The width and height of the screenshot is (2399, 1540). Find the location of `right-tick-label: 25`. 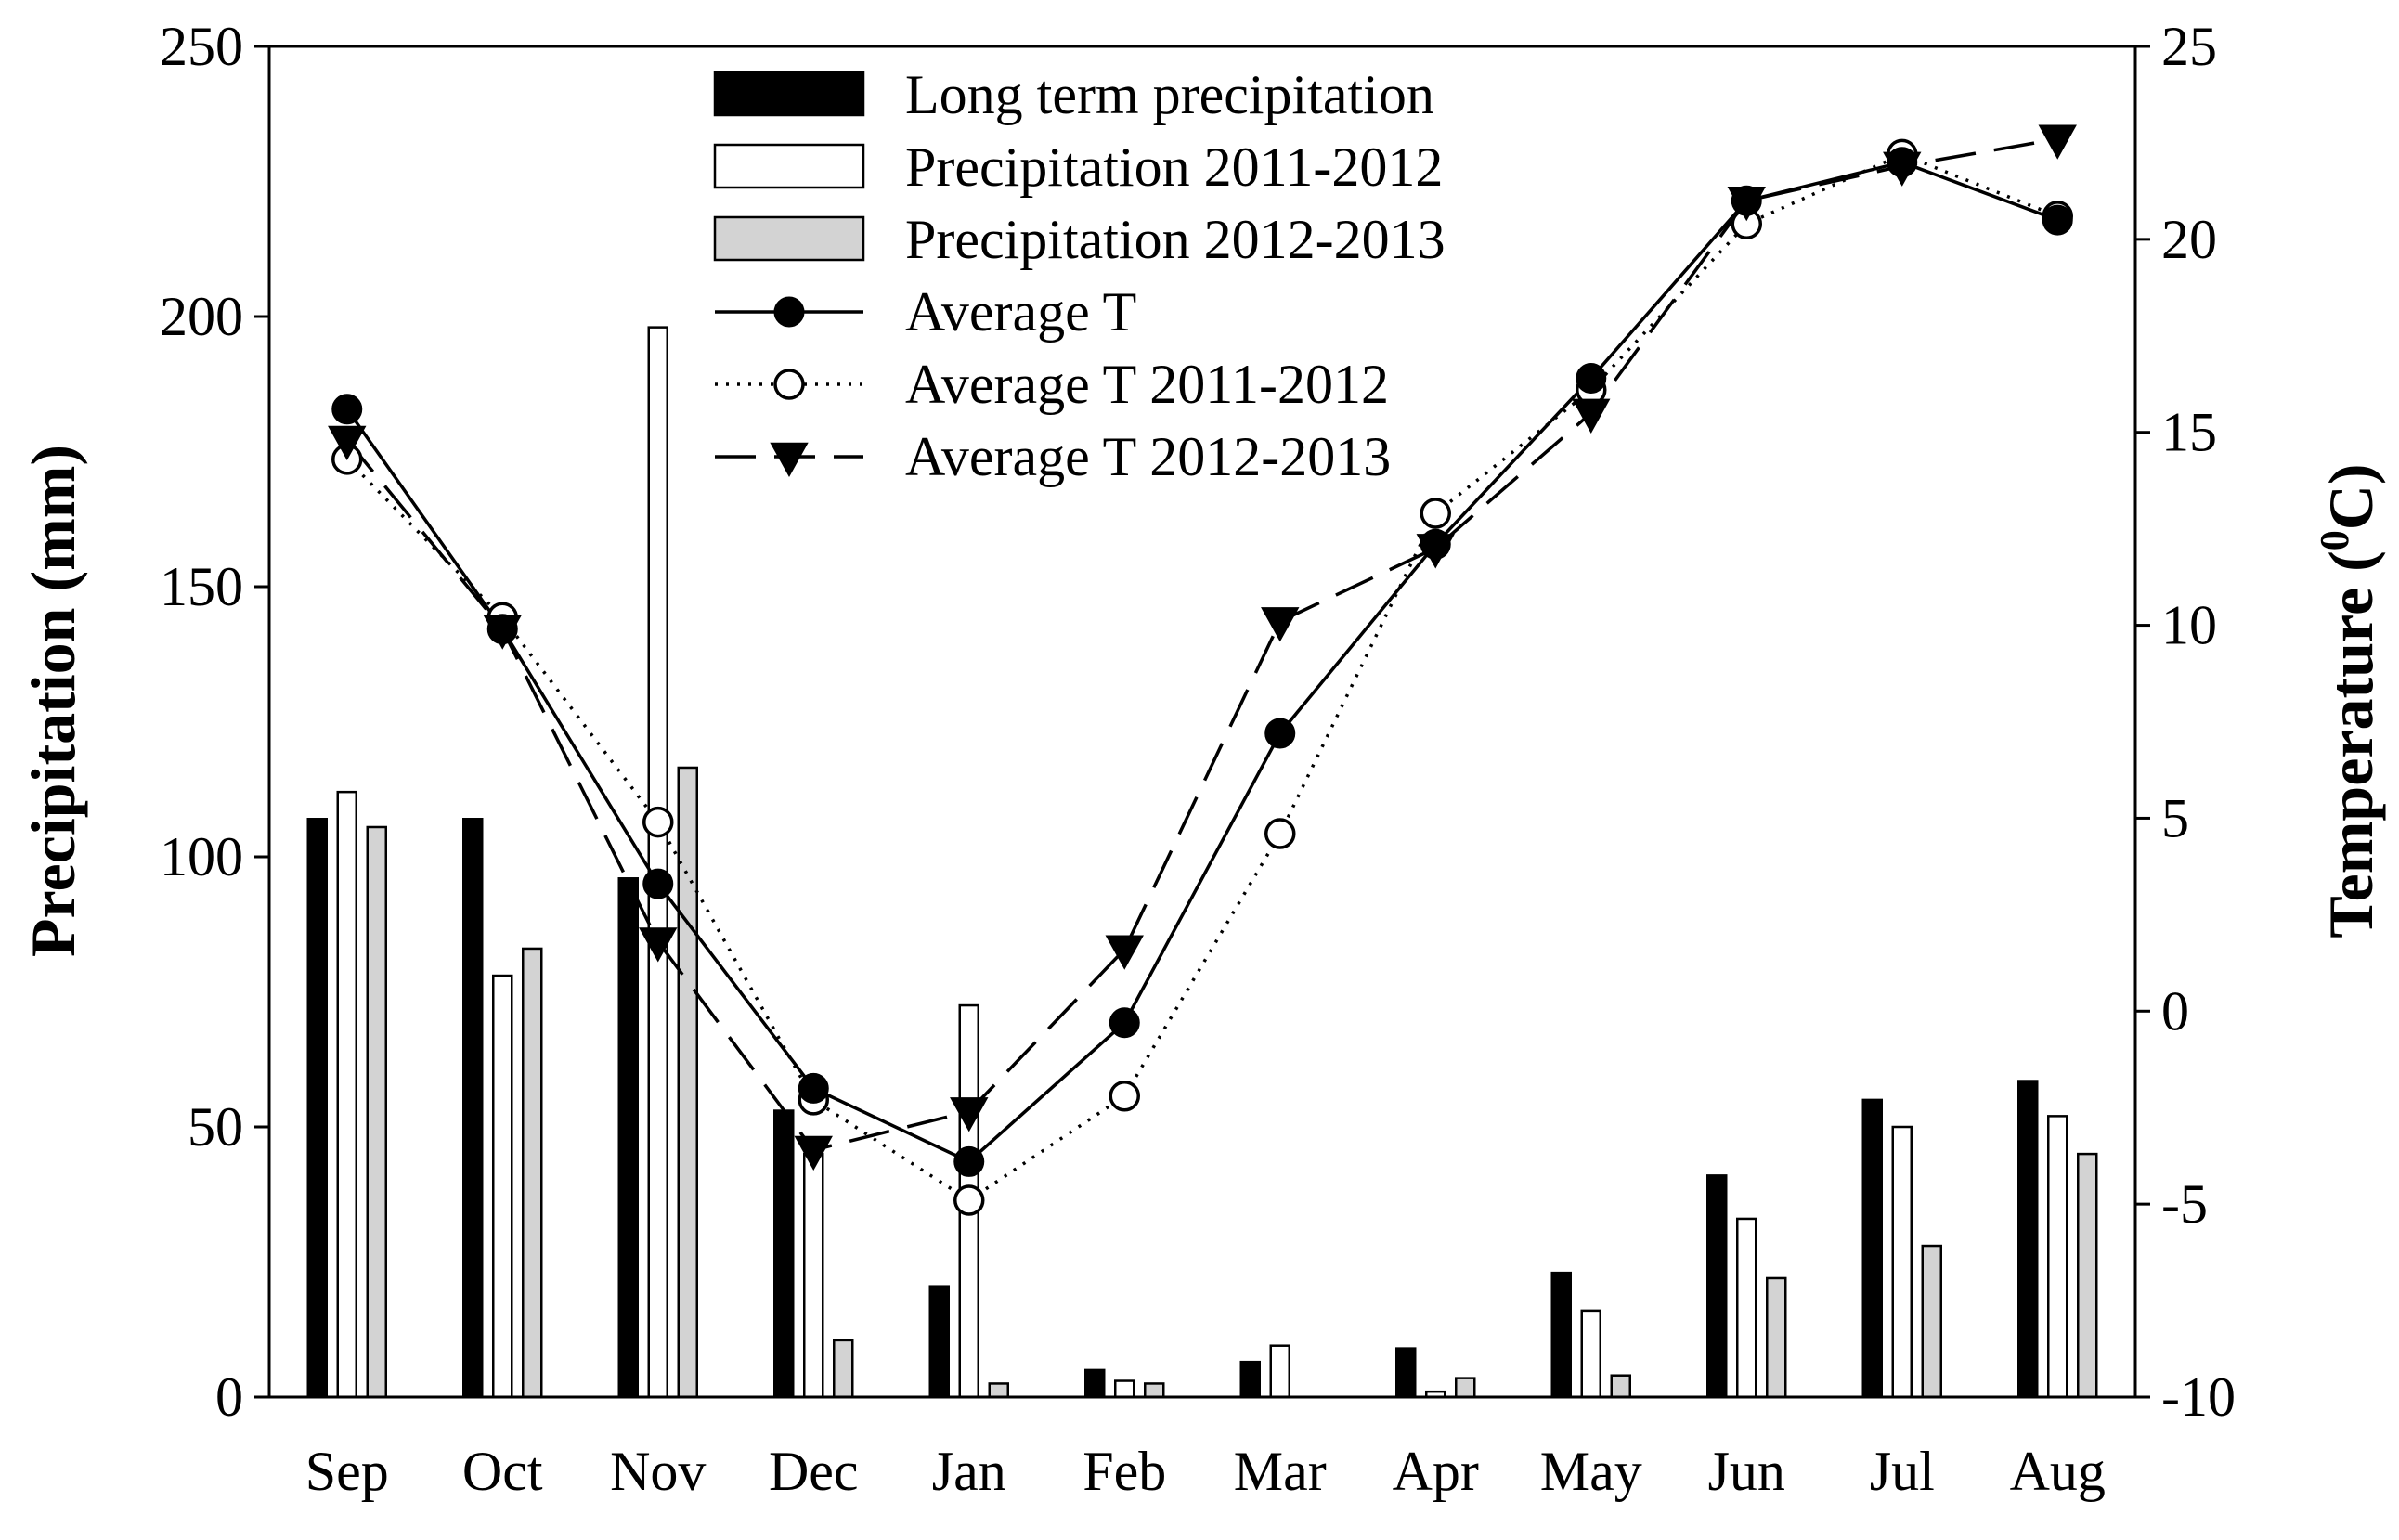

right-tick-label: 25 is located at coordinates (2189, 47).